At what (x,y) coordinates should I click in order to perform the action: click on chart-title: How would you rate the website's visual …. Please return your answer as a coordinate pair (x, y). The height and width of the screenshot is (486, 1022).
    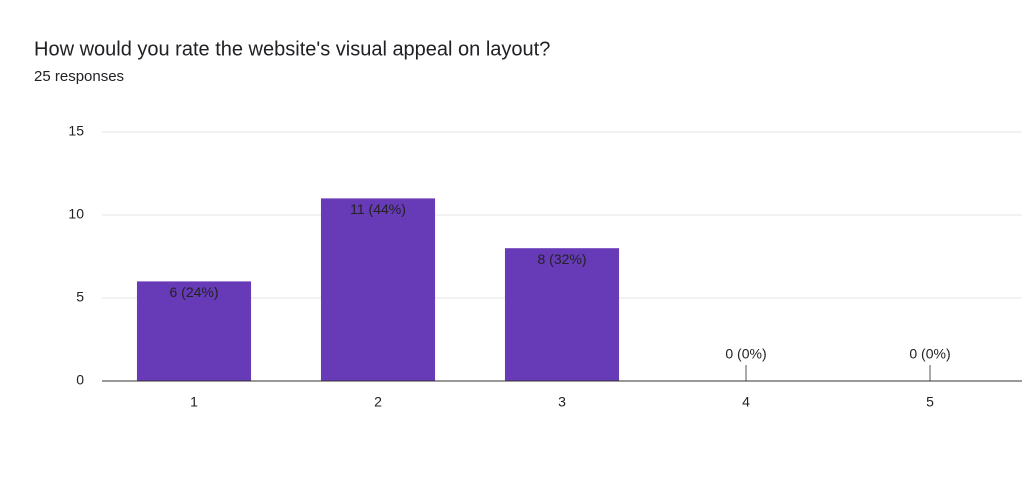
    Looking at the image, I should click on (292, 49).